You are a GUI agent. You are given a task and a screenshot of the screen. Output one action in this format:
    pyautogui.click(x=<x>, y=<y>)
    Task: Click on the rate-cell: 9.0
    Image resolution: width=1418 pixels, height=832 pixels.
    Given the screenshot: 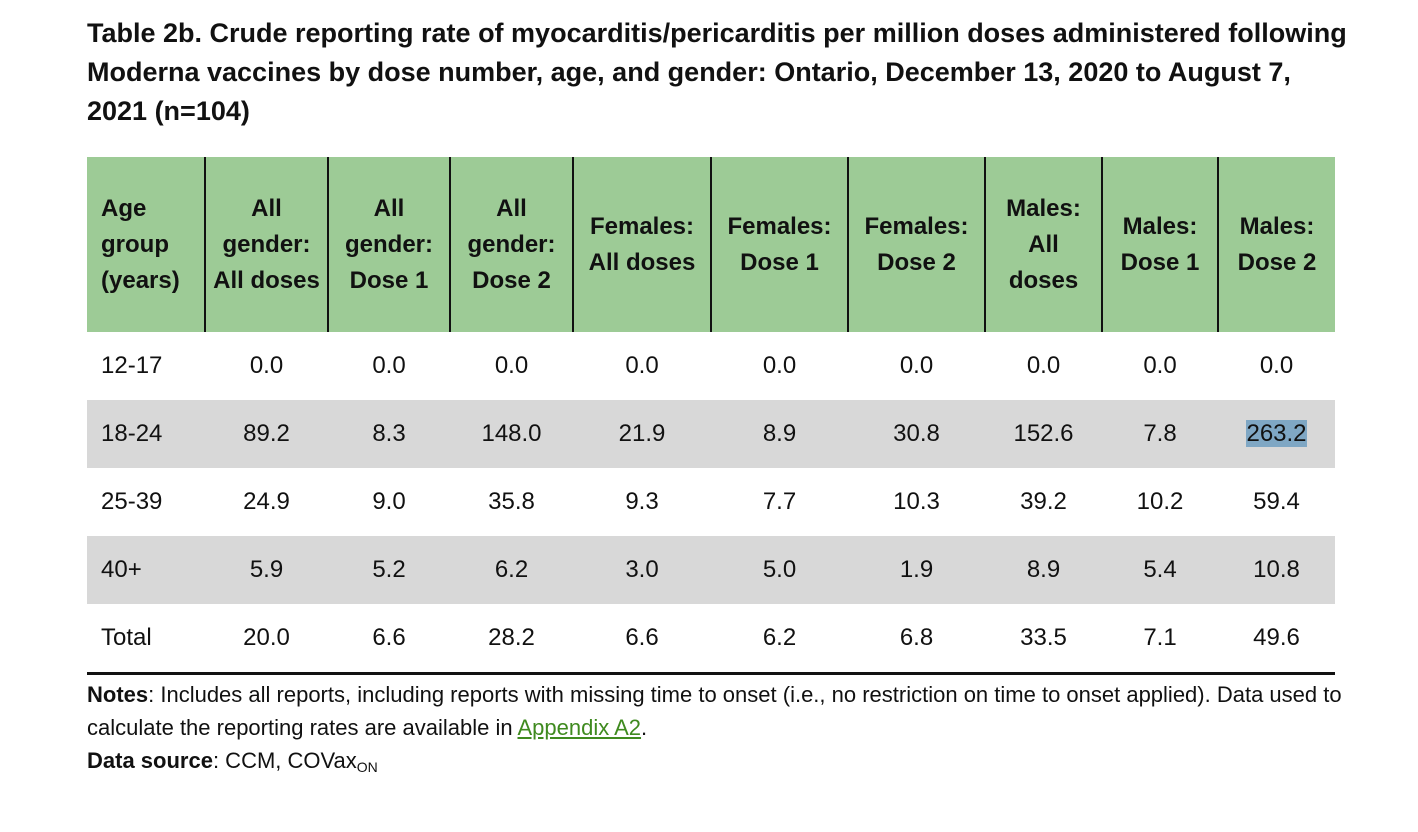 What is the action you would take?
    pyautogui.click(x=389, y=501)
    